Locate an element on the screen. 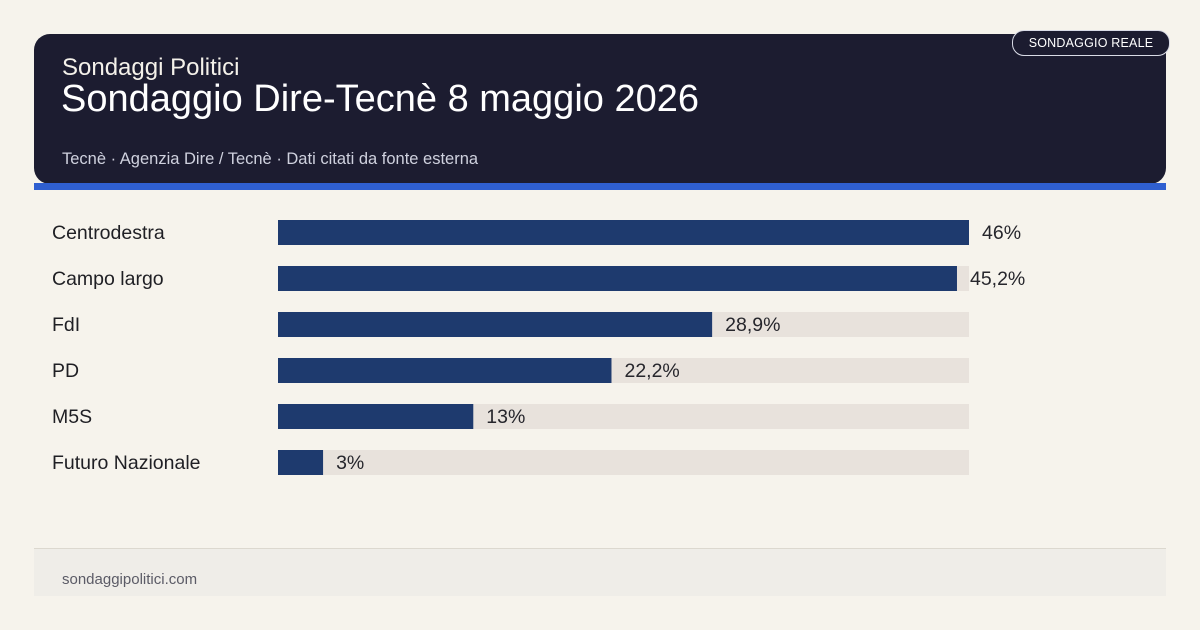 The image size is (1200, 630). bar-track is located at coordinates (623, 462).